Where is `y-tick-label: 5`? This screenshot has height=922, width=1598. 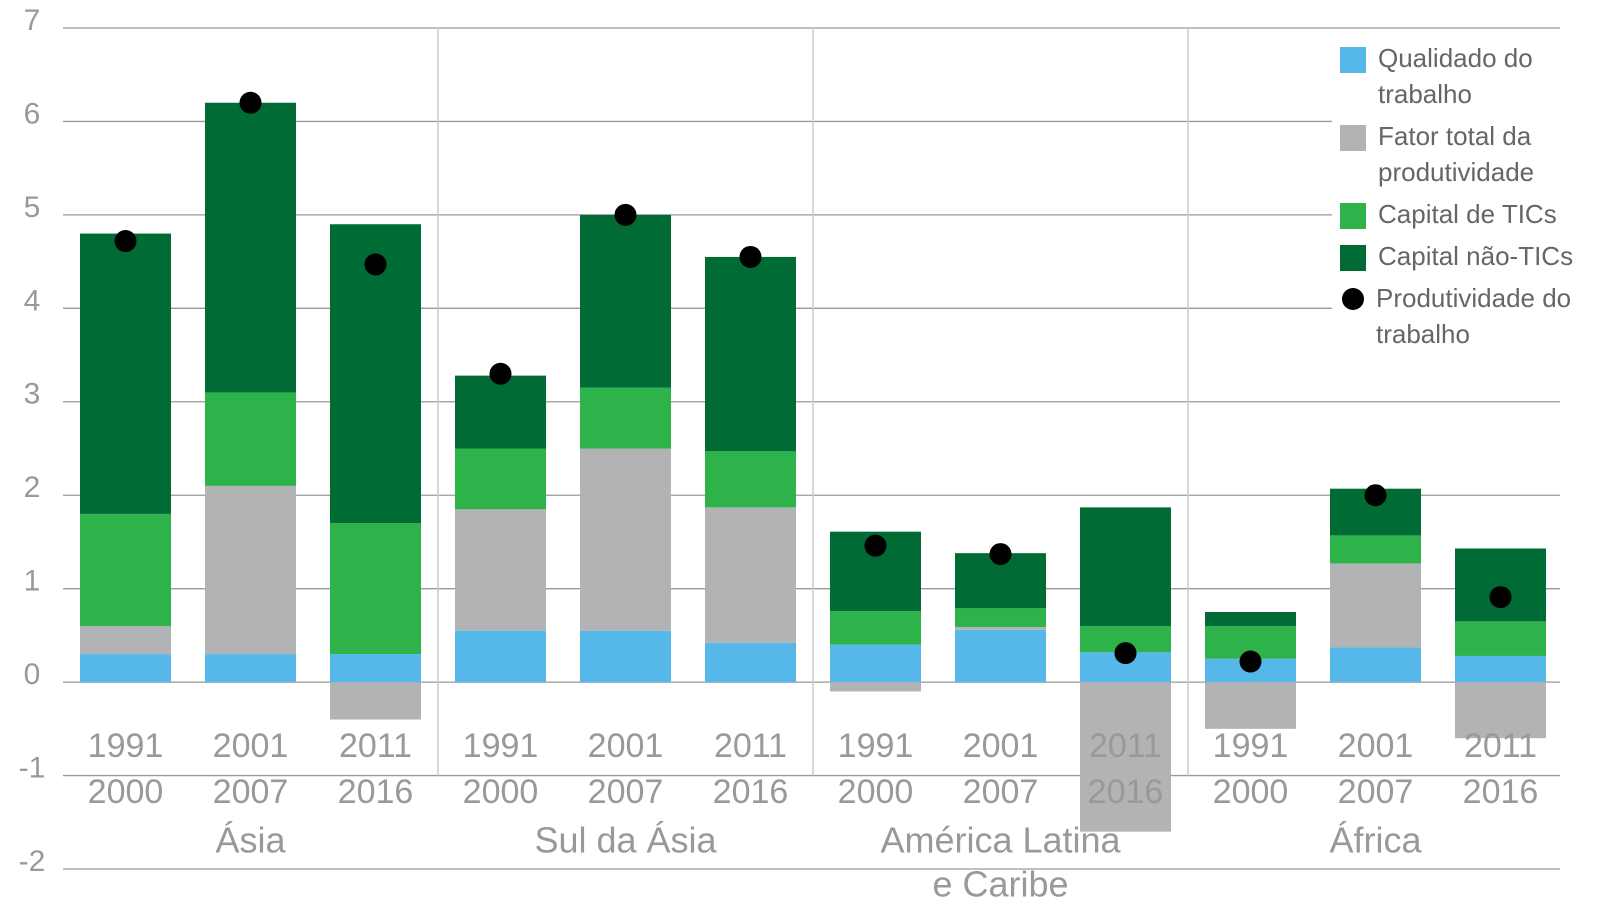 y-tick-label: 5 is located at coordinates (32, 207).